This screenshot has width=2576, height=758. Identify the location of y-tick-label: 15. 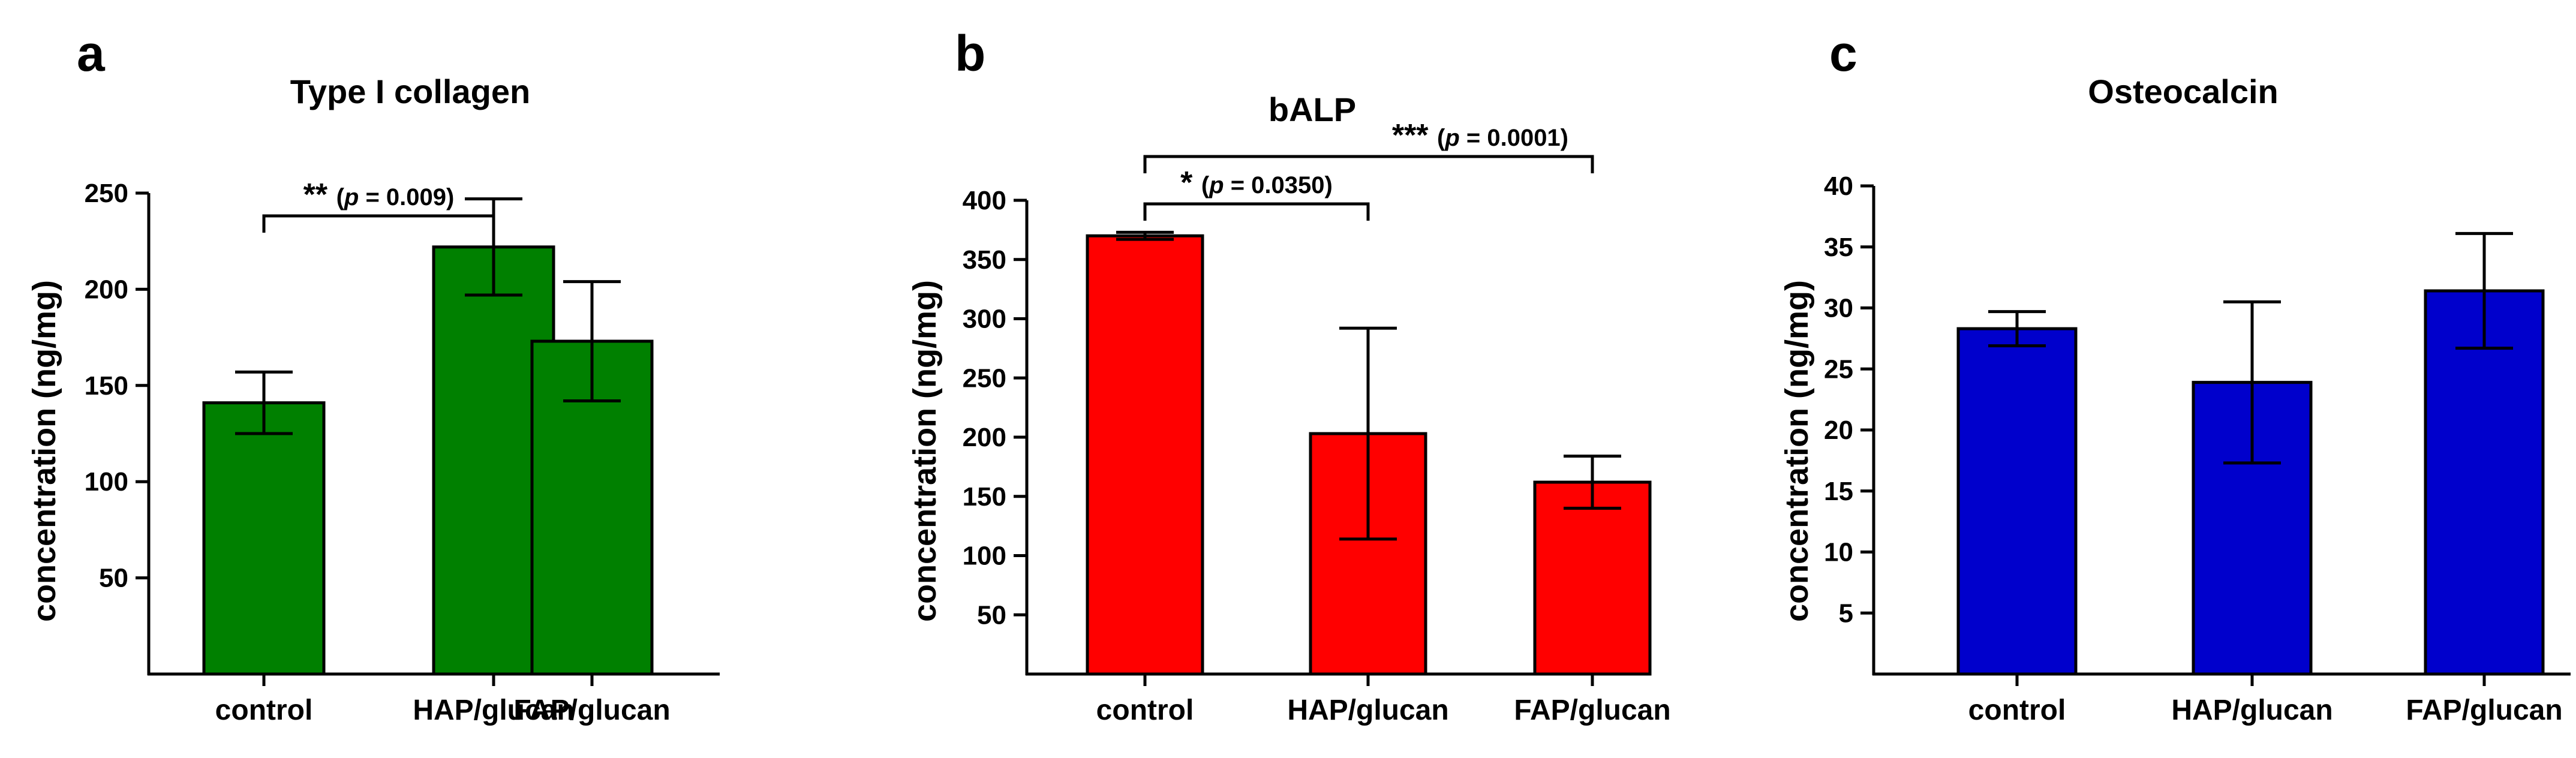
(1839, 491).